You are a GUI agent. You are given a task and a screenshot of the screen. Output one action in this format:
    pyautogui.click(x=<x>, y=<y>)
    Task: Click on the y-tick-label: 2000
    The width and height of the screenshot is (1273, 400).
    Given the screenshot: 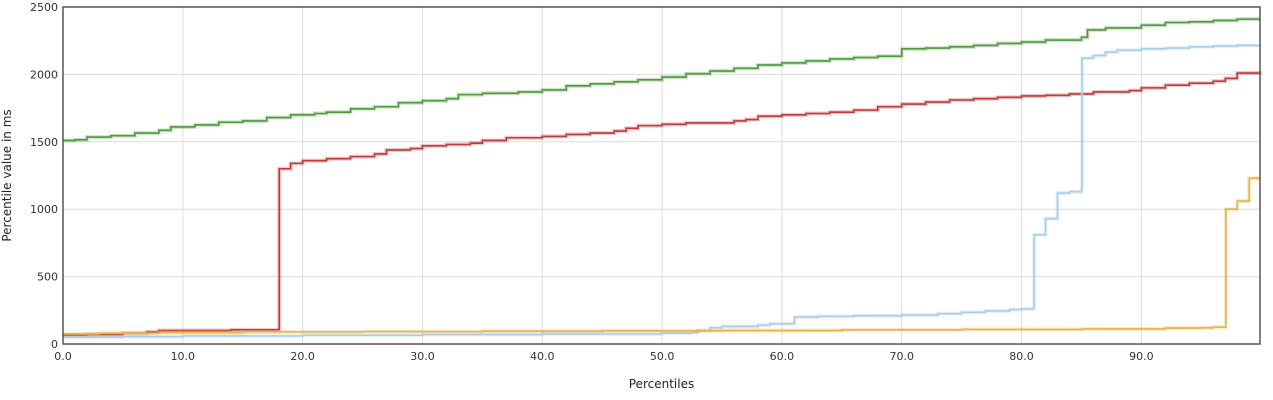 What is the action you would take?
    pyautogui.click(x=44, y=74)
    